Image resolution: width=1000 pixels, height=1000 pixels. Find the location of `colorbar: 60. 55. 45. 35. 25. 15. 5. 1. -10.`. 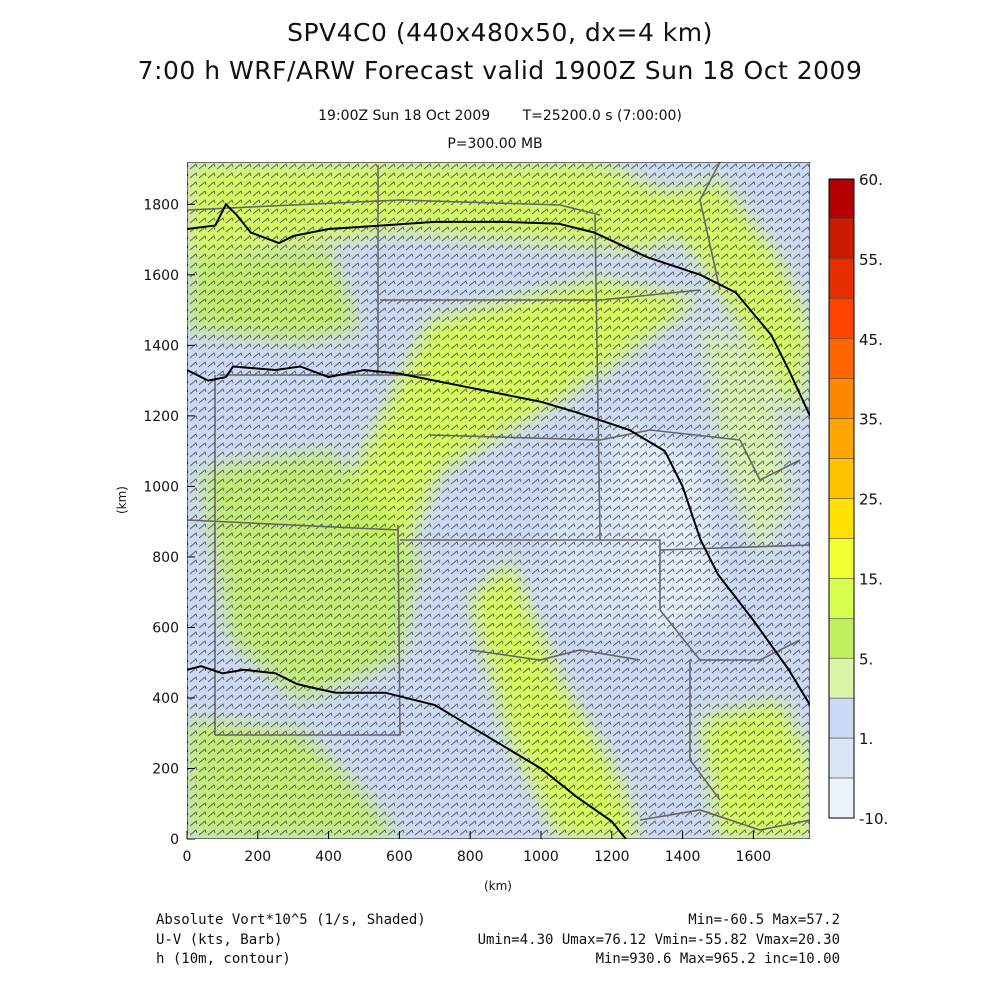

colorbar: 60. 55. 45. 35. 25. 15. 5. 1. -10. is located at coordinates (858, 499).